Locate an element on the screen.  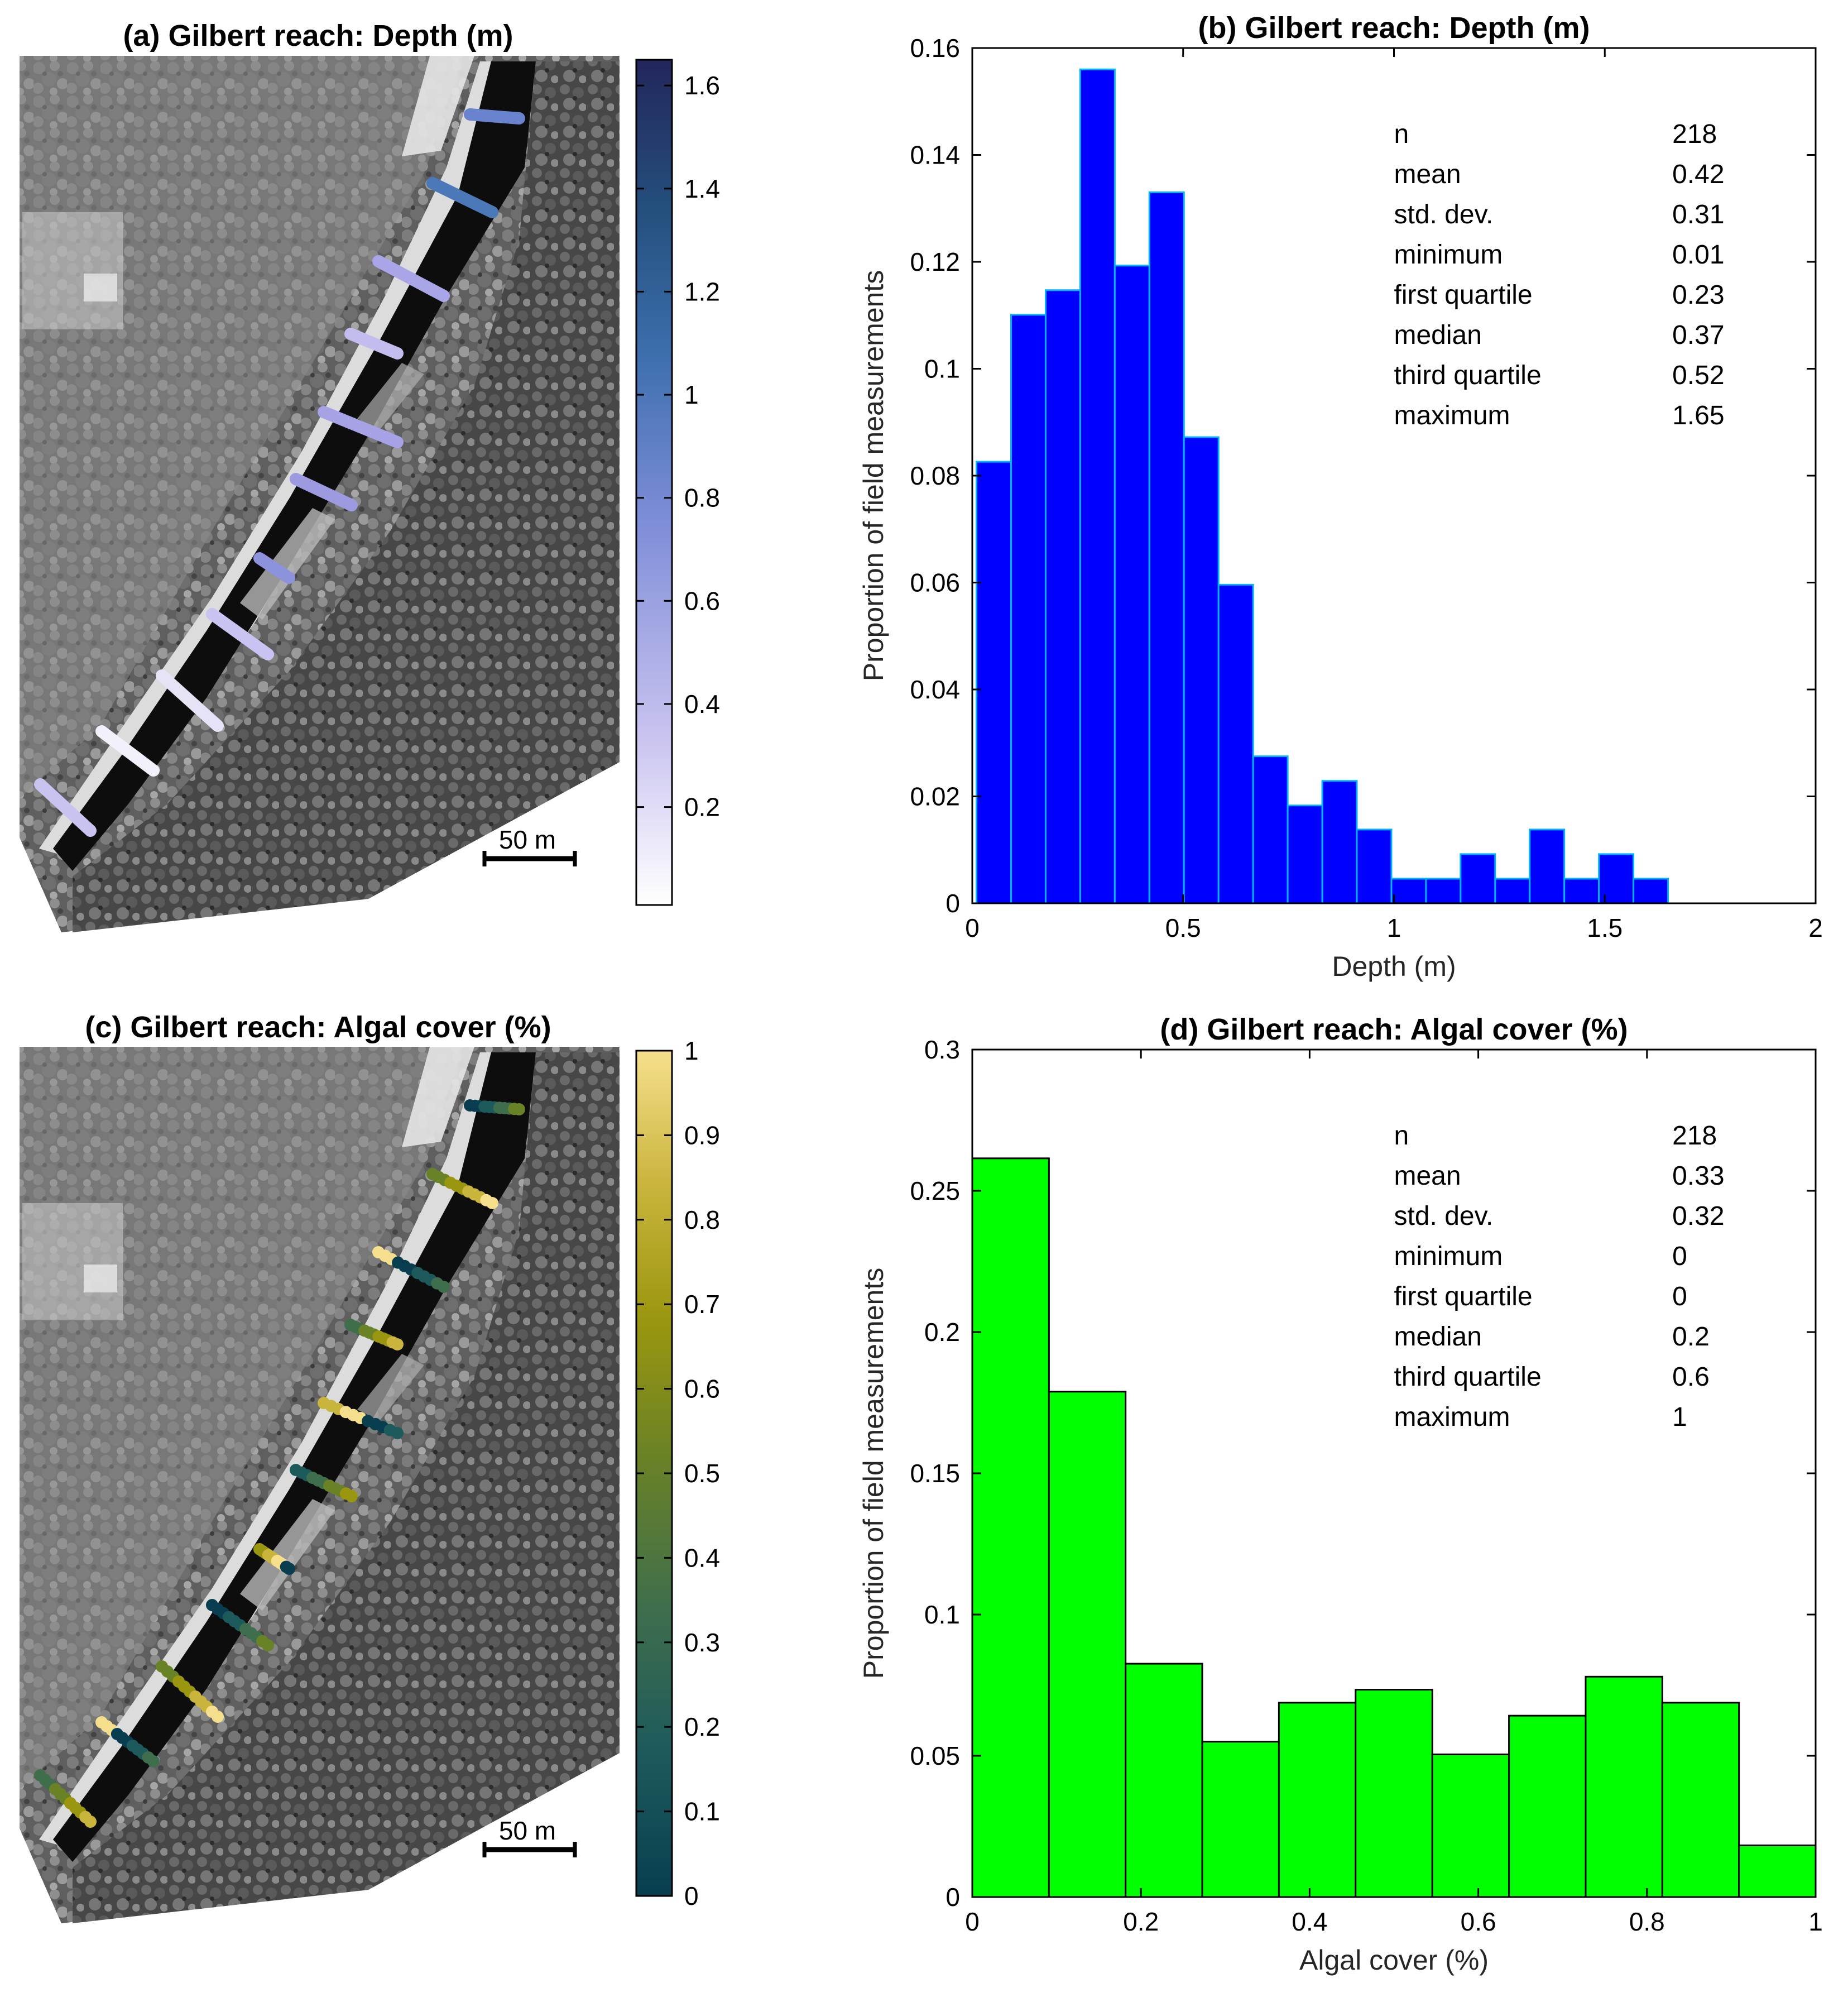
depth-hist-stat-label: median is located at coordinates (1438, 335).